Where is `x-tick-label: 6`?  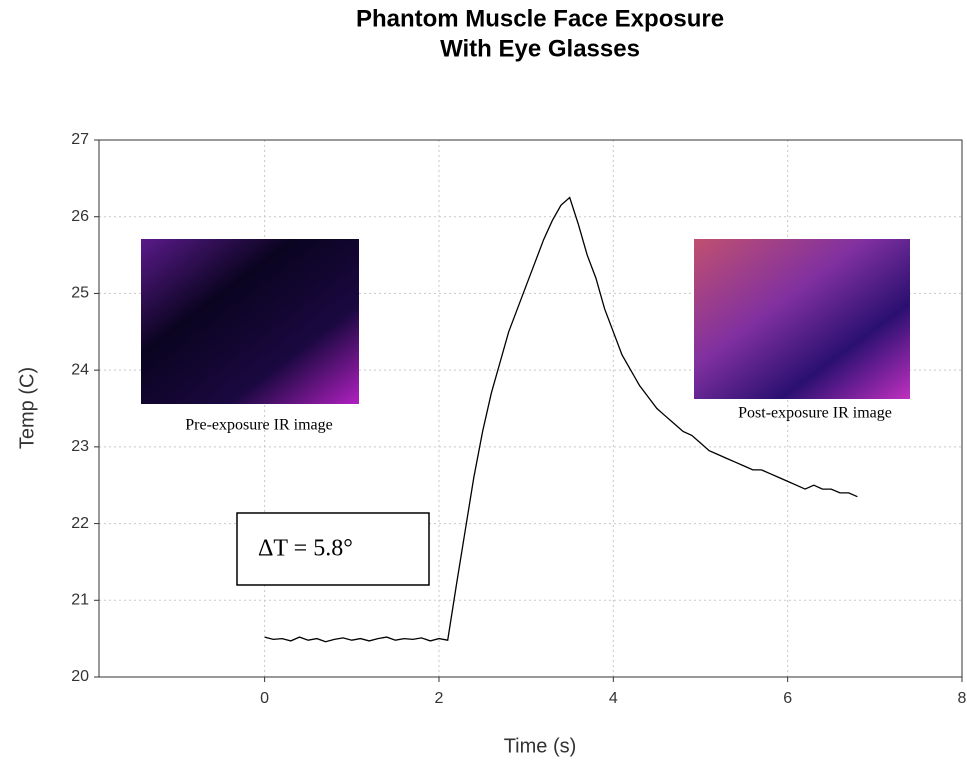
x-tick-label: 6 is located at coordinates (787, 698).